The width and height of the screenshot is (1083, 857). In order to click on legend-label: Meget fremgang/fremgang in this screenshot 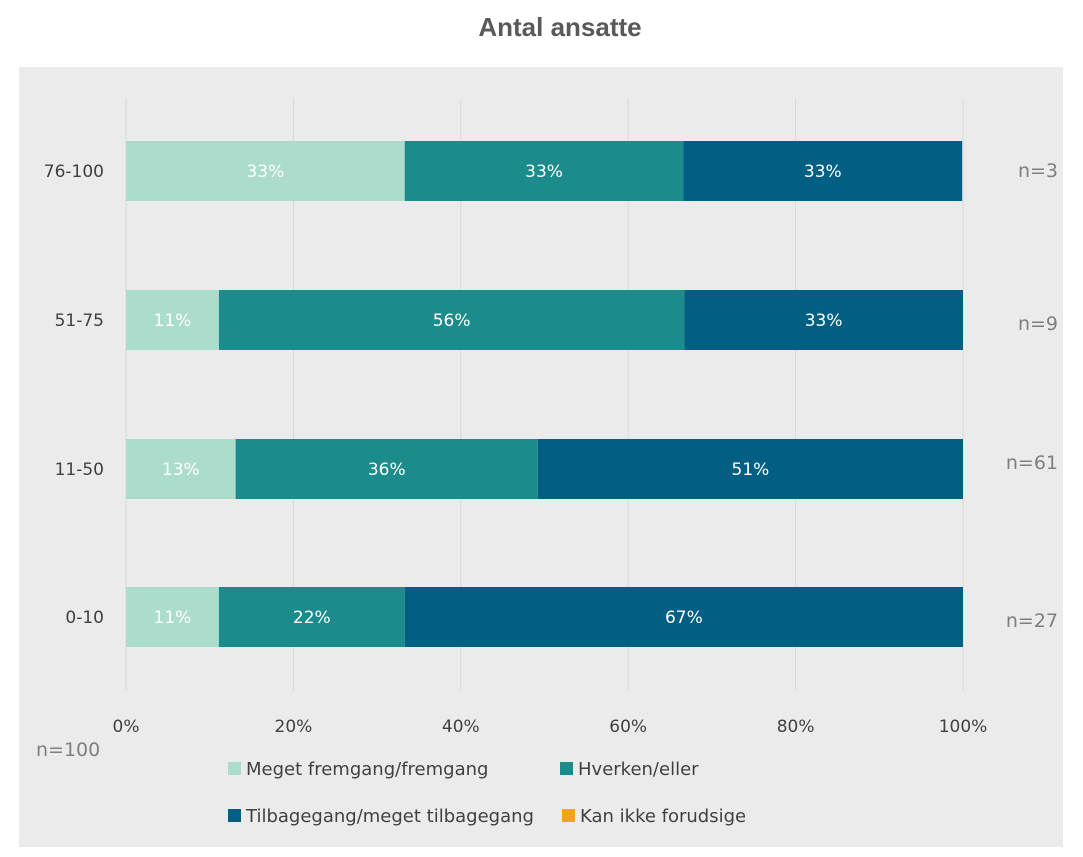, I will do `click(367, 769)`.